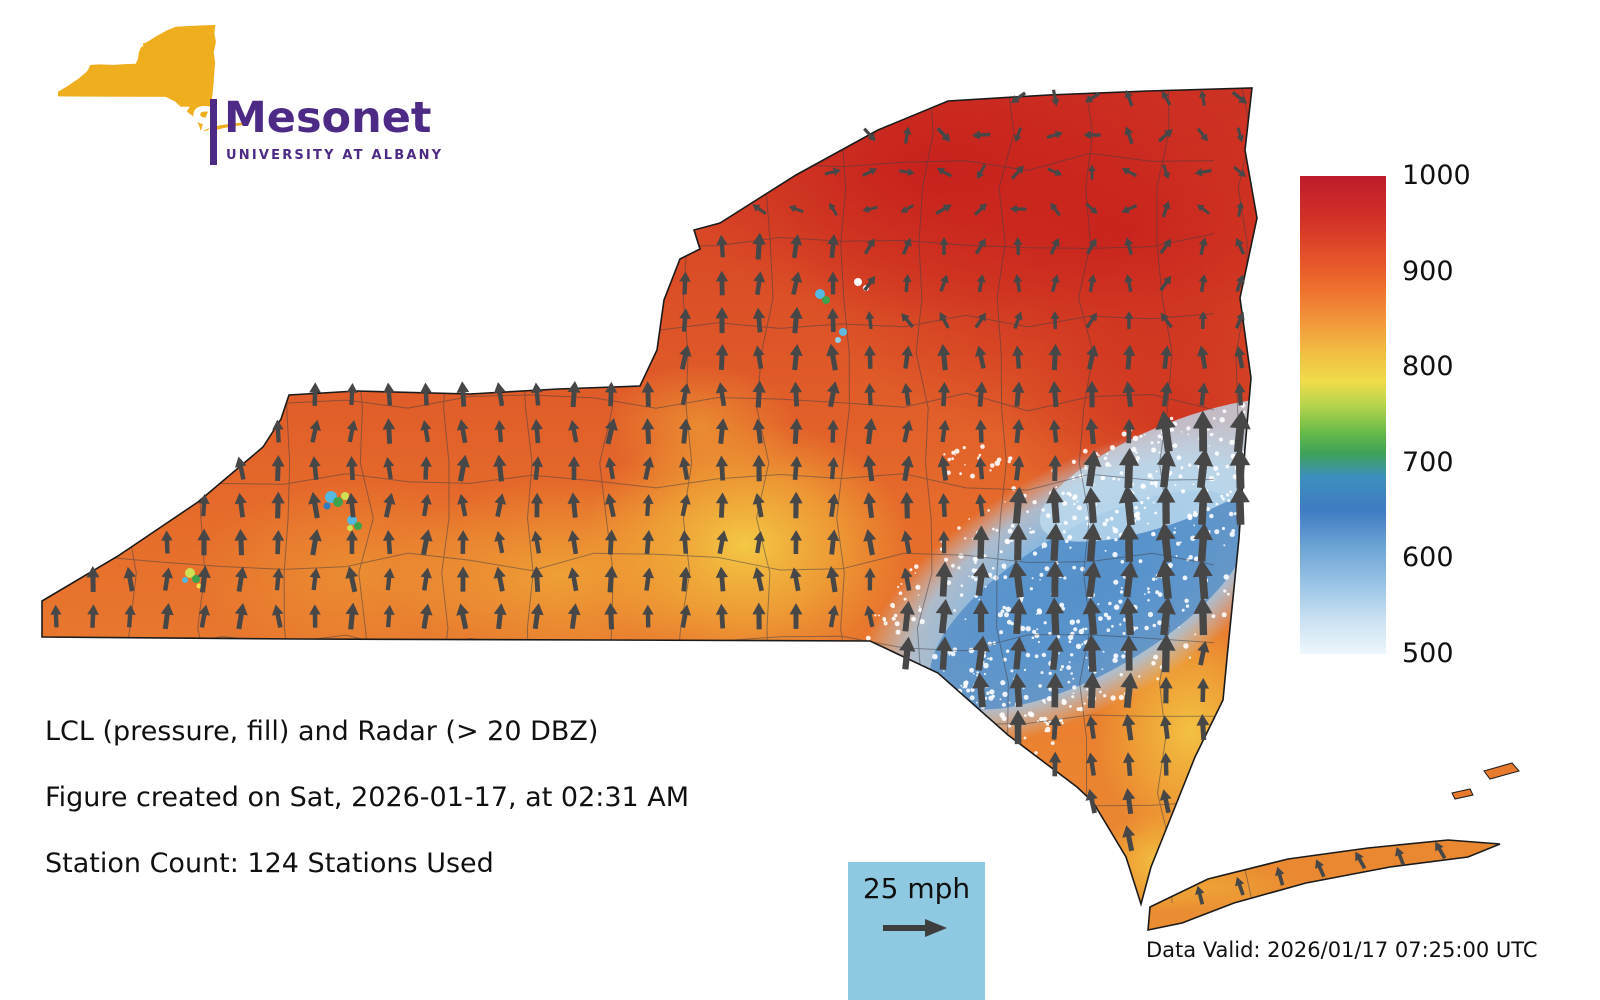 Image resolution: width=1600 pixels, height=1000 pixels. Describe the element at coordinates (1342, 950) in the screenshot. I see `data-valid-text: Data Valid: 2026/01/17 07:25:00 UTC` at that location.